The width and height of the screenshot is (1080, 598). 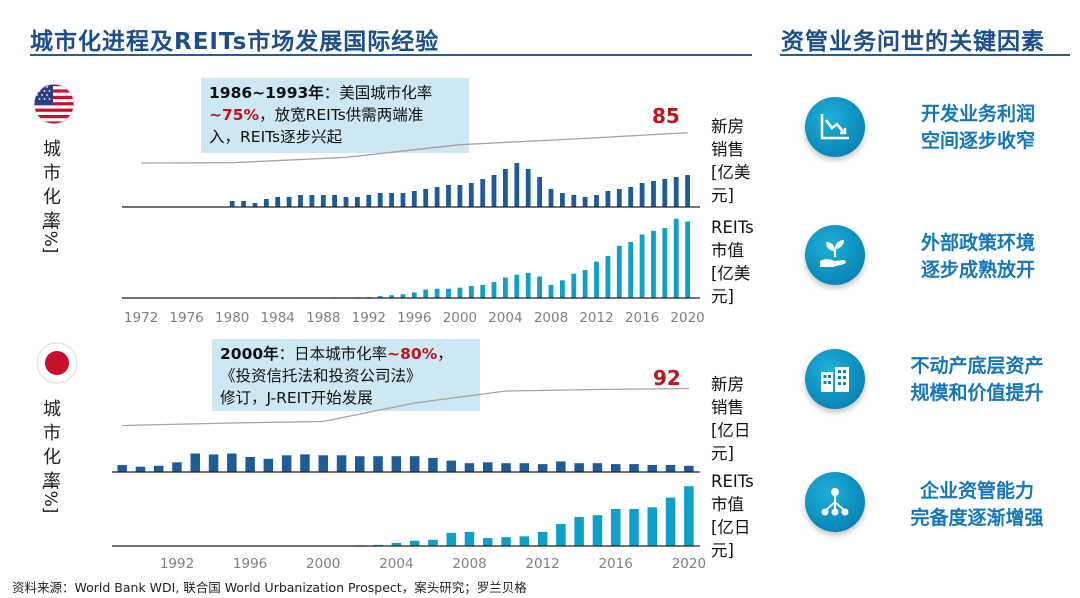 I want to click on us-x-tick-label: 1988, so click(x=323, y=318).